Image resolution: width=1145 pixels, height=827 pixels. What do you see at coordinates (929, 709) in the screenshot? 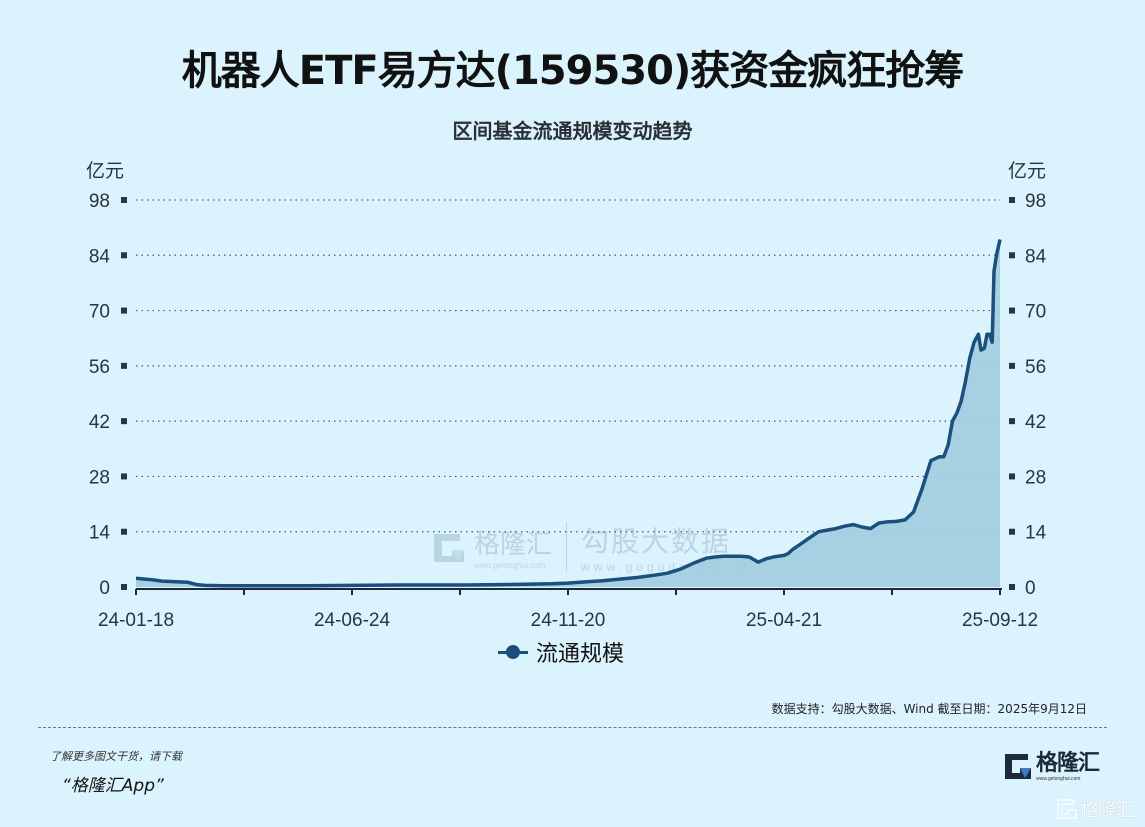
I see `data-source: 数据支持：勾股大数据、Wind 截至日期：2025年9月12日` at bounding box center [929, 709].